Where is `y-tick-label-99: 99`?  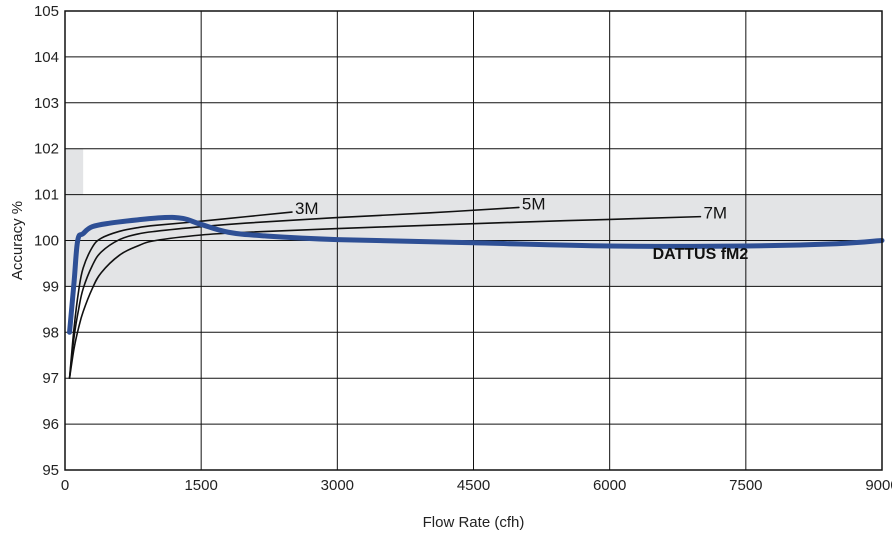 y-tick-label-99: 99 is located at coordinates (50, 286).